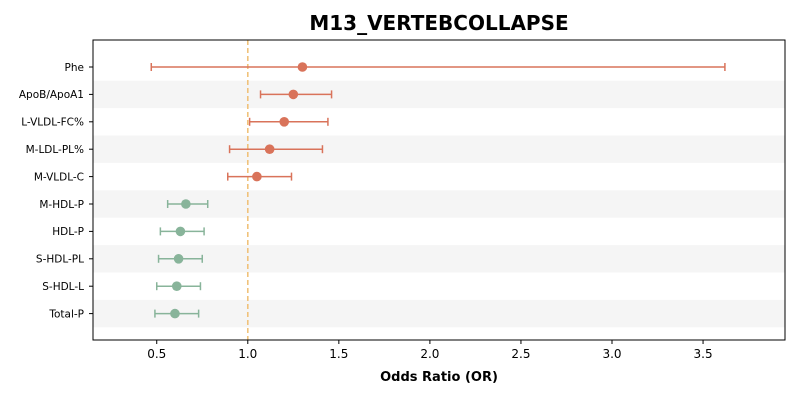  I want to click on y-tick-label: M-HDL-P, so click(61, 205).